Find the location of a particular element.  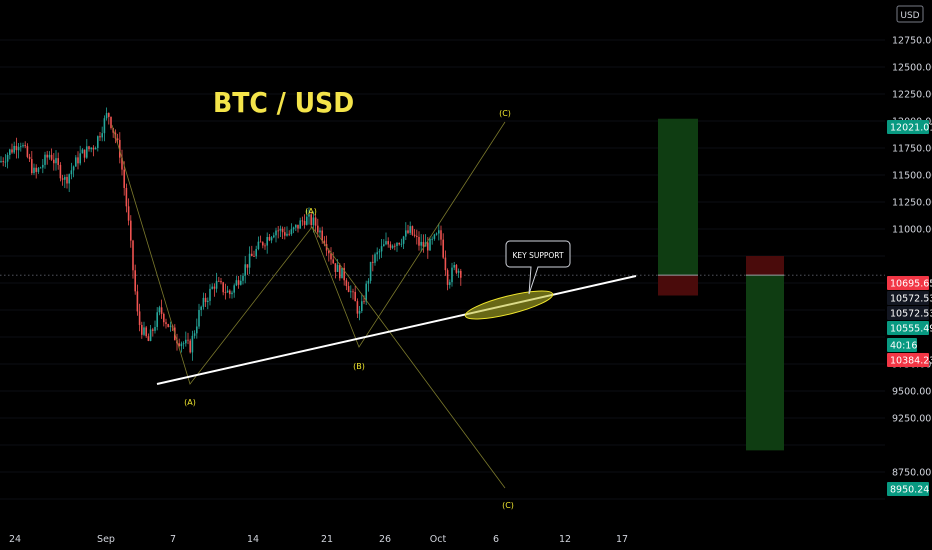

x-tick-label: 24 is located at coordinates (15, 539).